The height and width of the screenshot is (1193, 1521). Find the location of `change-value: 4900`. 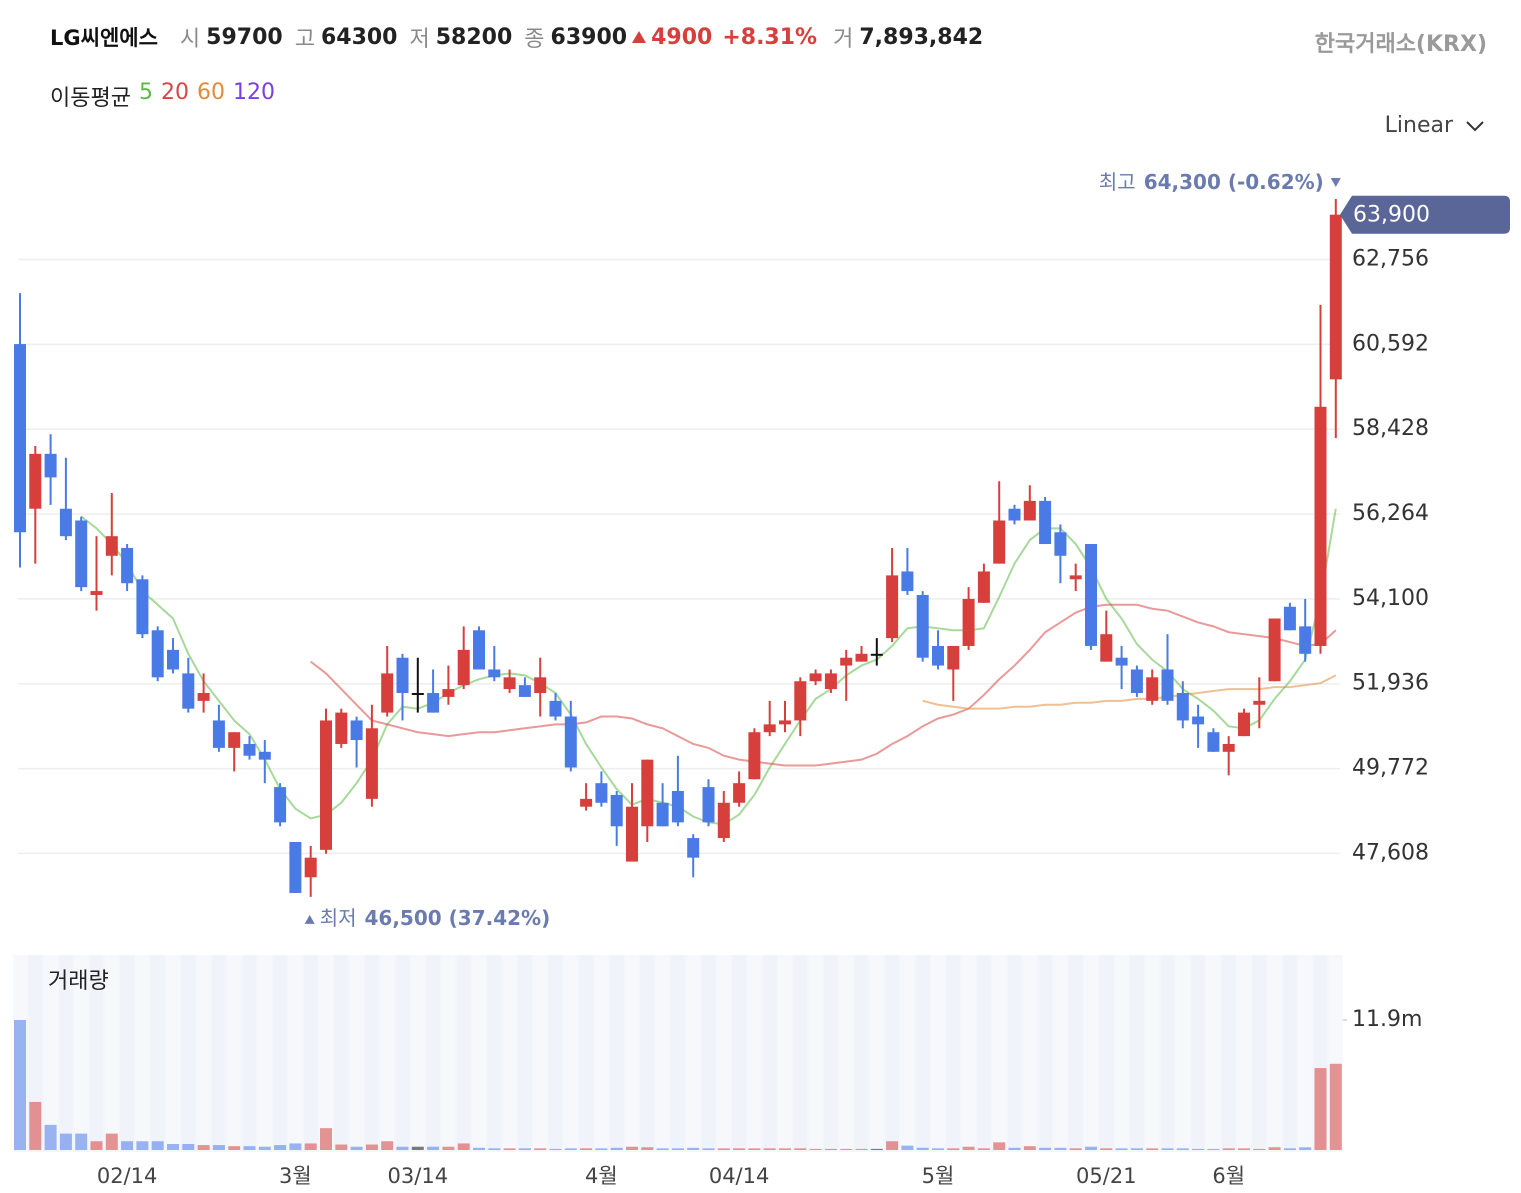

change-value: 4900 is located at coordinates (682, 37).